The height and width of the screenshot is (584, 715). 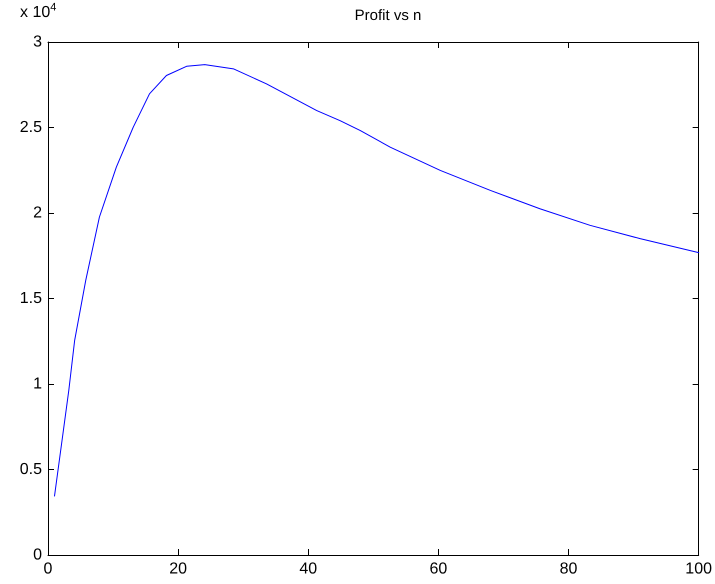 I want to click on x-tick-label: 100, so click(x=698, y=569).